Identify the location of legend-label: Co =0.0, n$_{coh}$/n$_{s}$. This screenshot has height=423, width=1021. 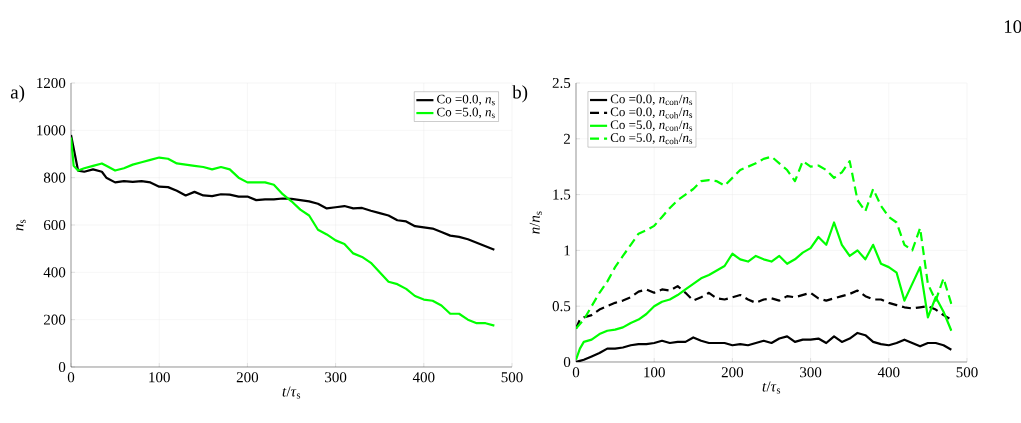
(651, 113).